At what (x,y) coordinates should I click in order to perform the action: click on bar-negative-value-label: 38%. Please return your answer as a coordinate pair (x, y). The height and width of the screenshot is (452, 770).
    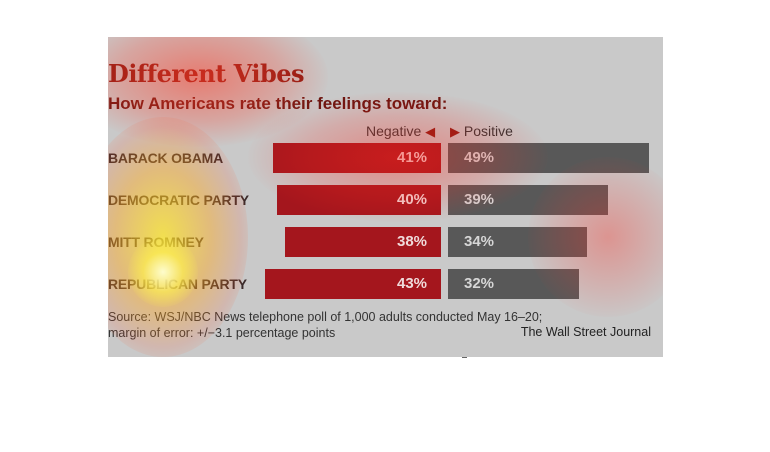
    Looking at the image, I should click on (412, 241).